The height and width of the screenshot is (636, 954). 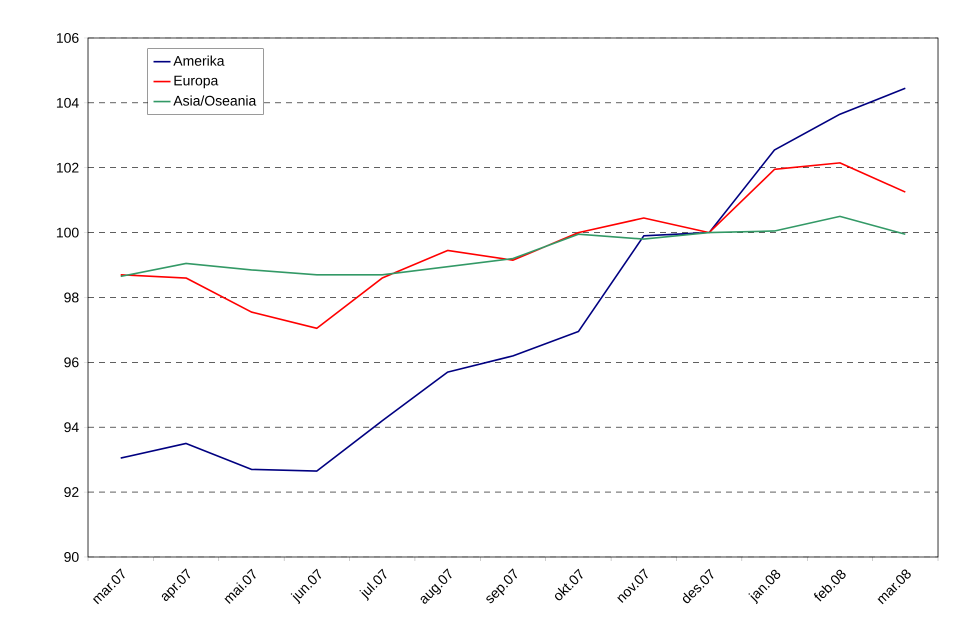 What do you see at coordinates (214, 100) in the screenshot?
I see `legend-label: Asia/Oseania` at bounding box center [214, 100].